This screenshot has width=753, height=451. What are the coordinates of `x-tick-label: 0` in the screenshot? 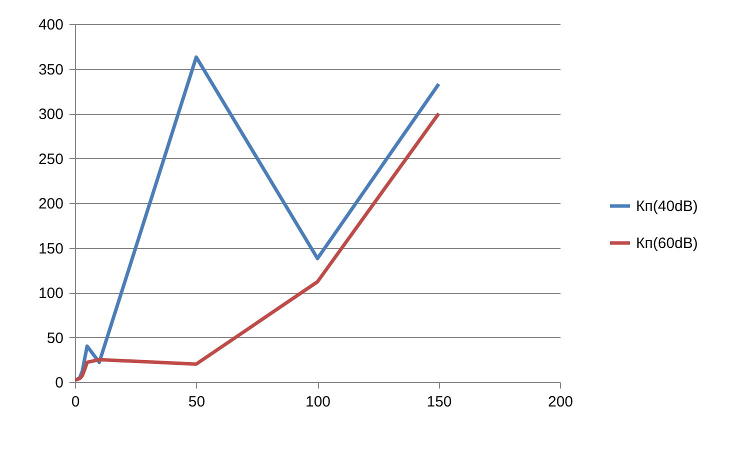 It's located at (75, 402).